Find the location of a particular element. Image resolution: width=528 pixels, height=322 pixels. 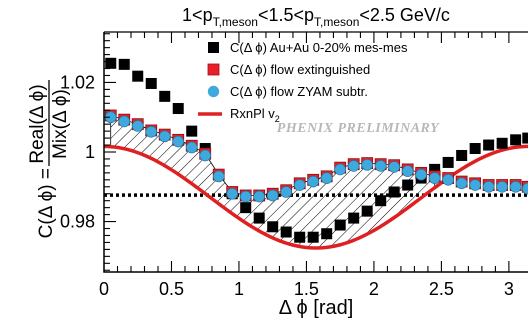

legend-item-flow-extinguished: C(Δ ϕ) flow extinguished is located at coordinates (288, 69).